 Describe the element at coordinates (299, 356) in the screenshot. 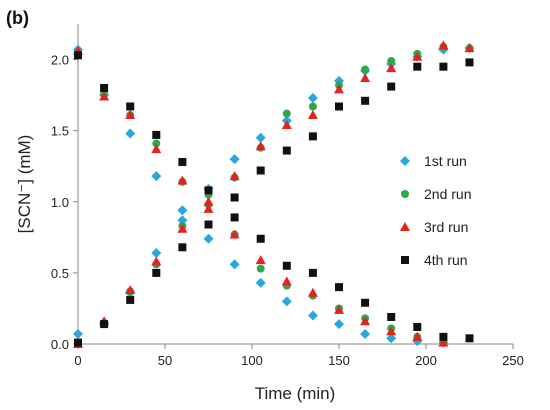

I see `x-ticks: 0 50 100 150 200 250` at that location.